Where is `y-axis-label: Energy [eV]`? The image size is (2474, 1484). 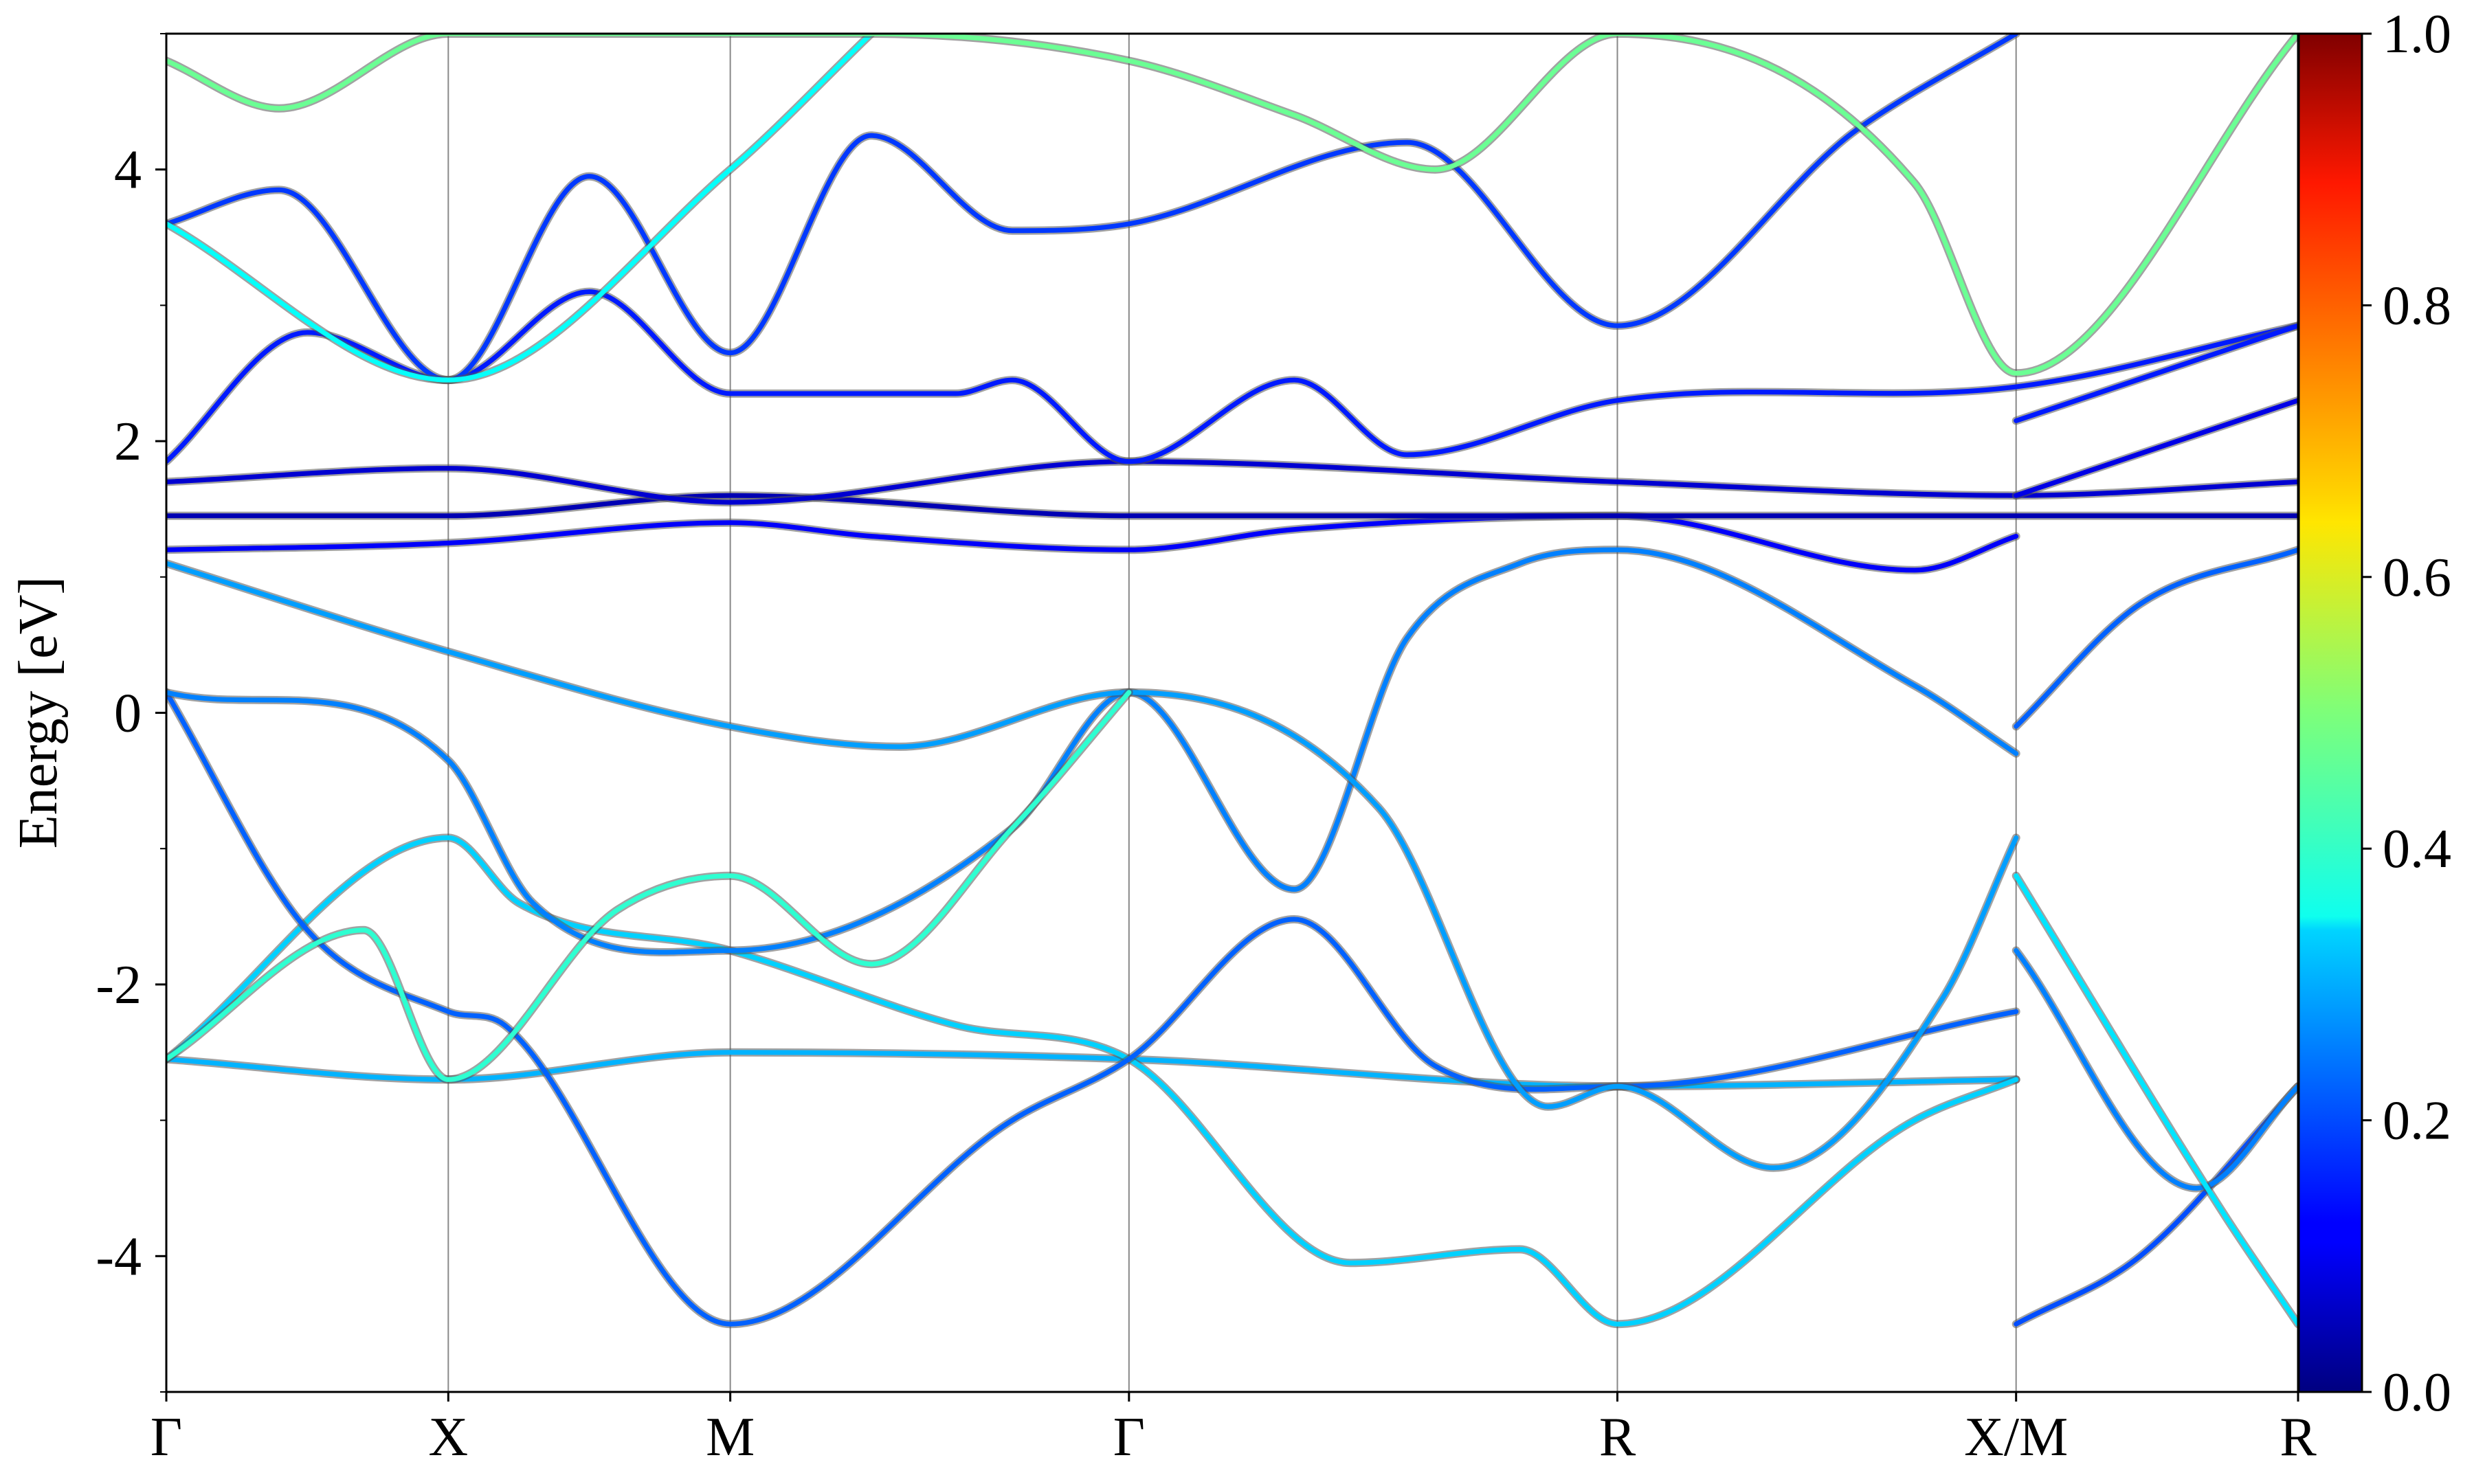 y-axis-label: Energy [eV] is located at coordinates (38, 712).